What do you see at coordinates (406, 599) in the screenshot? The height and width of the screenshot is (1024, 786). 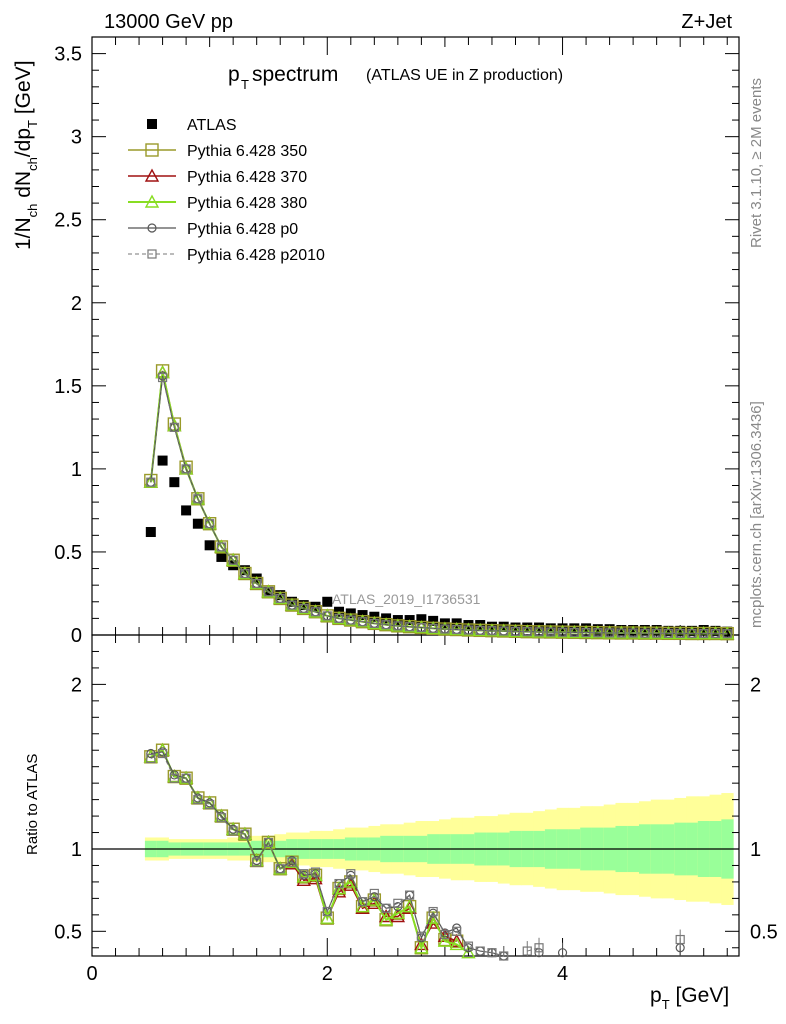 I see `analysis-watermark: ATLAS_2019_I1736531` at bounding box center [406, 599].